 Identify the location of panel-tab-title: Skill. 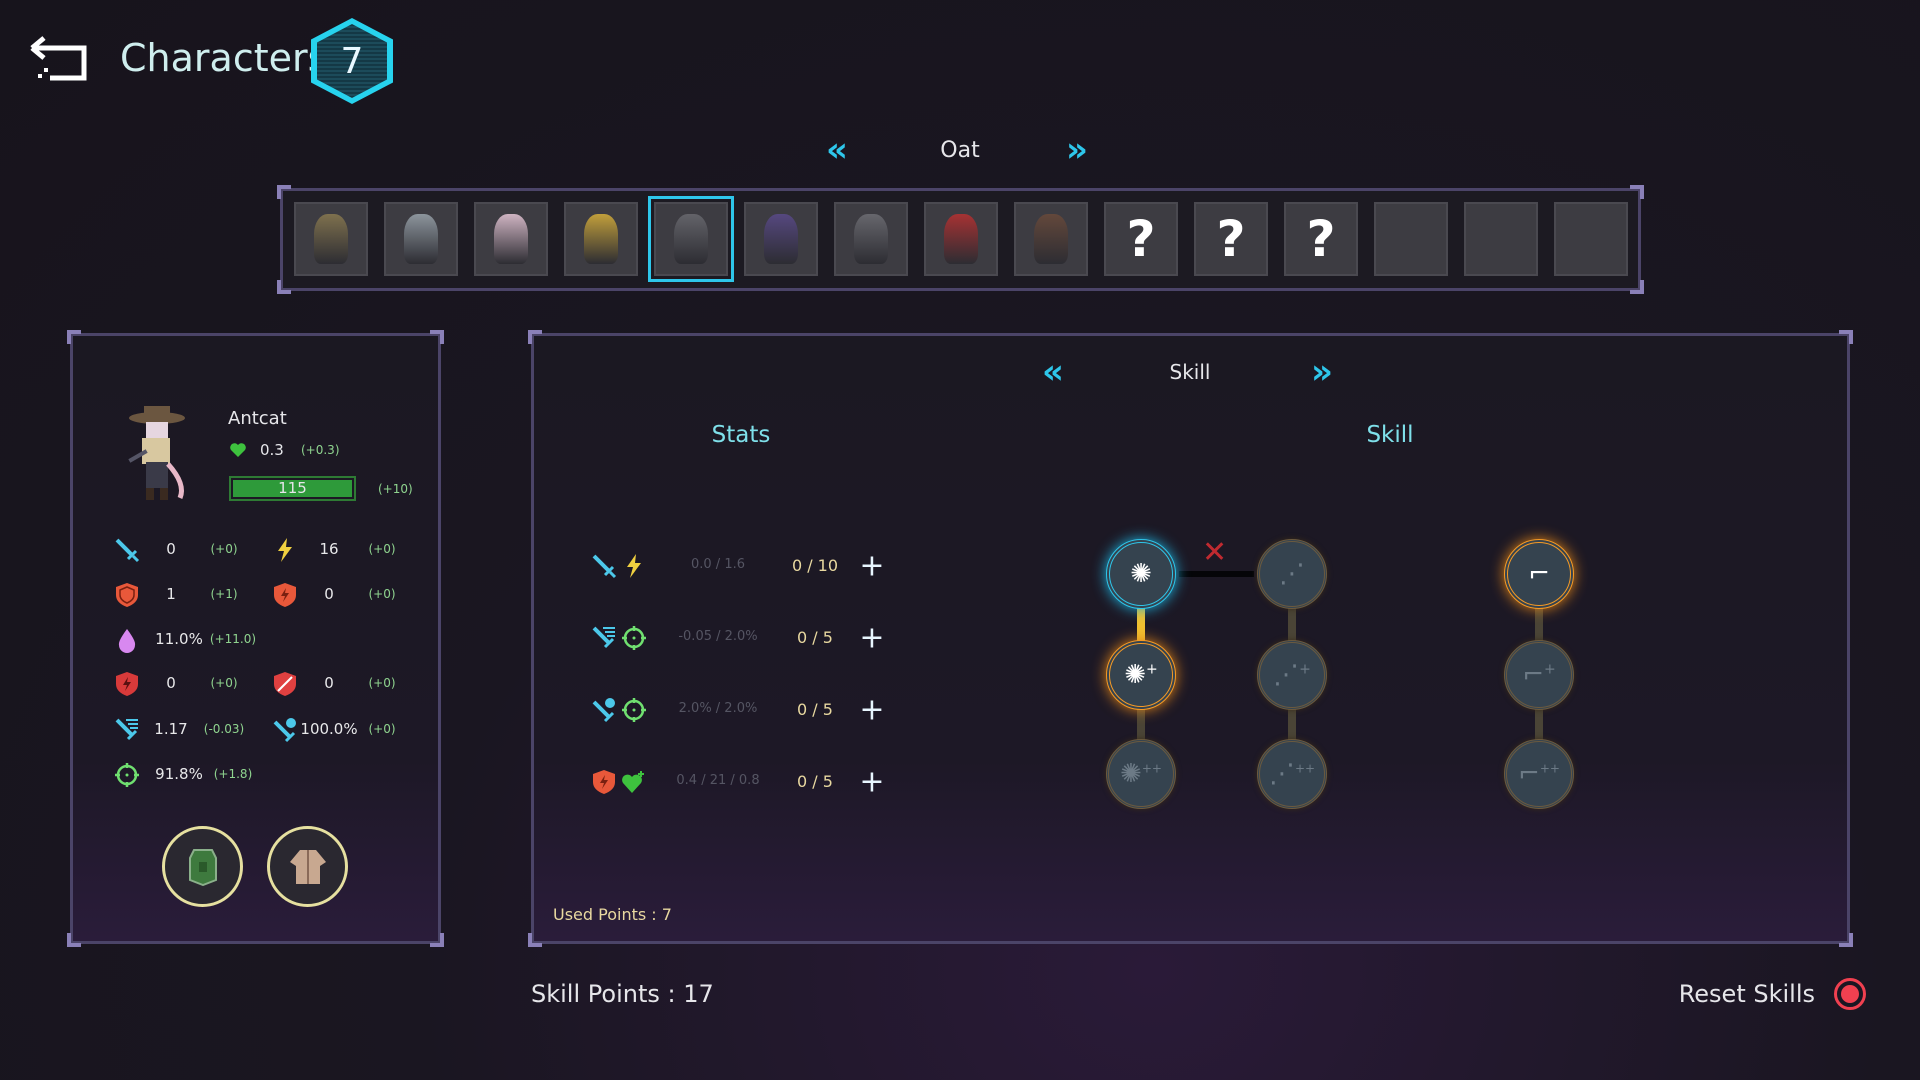
(1190, 372).